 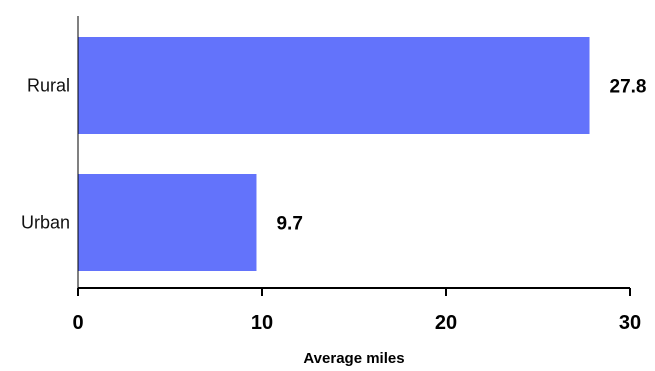 I want to click on category-label-rural: Rural, so click(x=48, y=86).